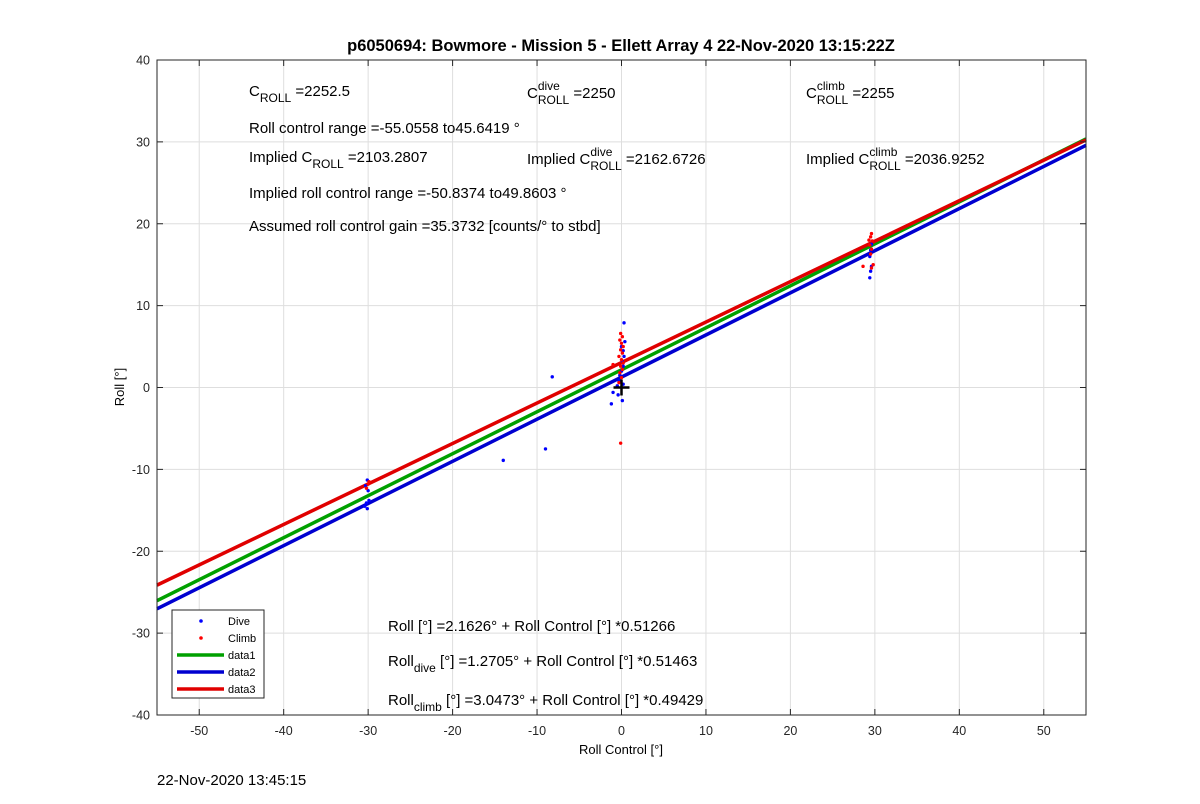 The height and width of the screenshot is (804, 1200). Describe the element at coordinates (606, 166) in the screenshot. I see `implied-c-roll-dive-annotation-sub: ROLL` at that location.